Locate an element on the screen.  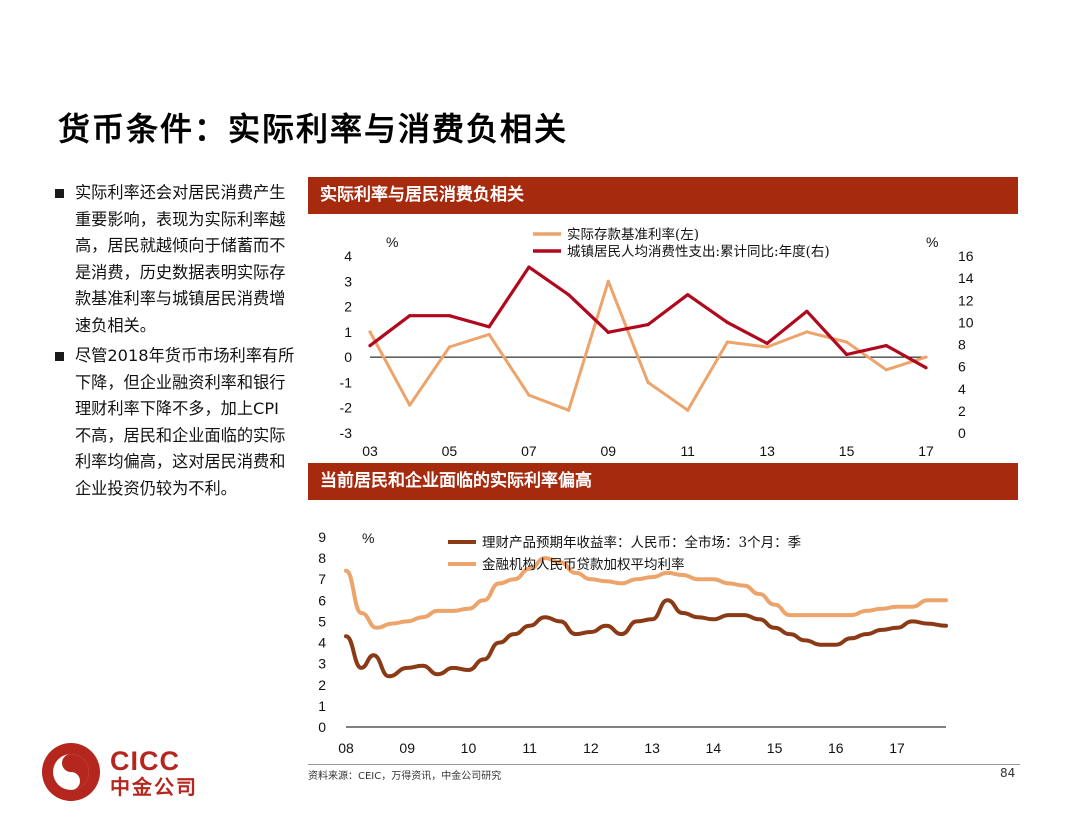
chart1-header: 实际利率与居民消费负相关 is located at coordinates (663, 195).